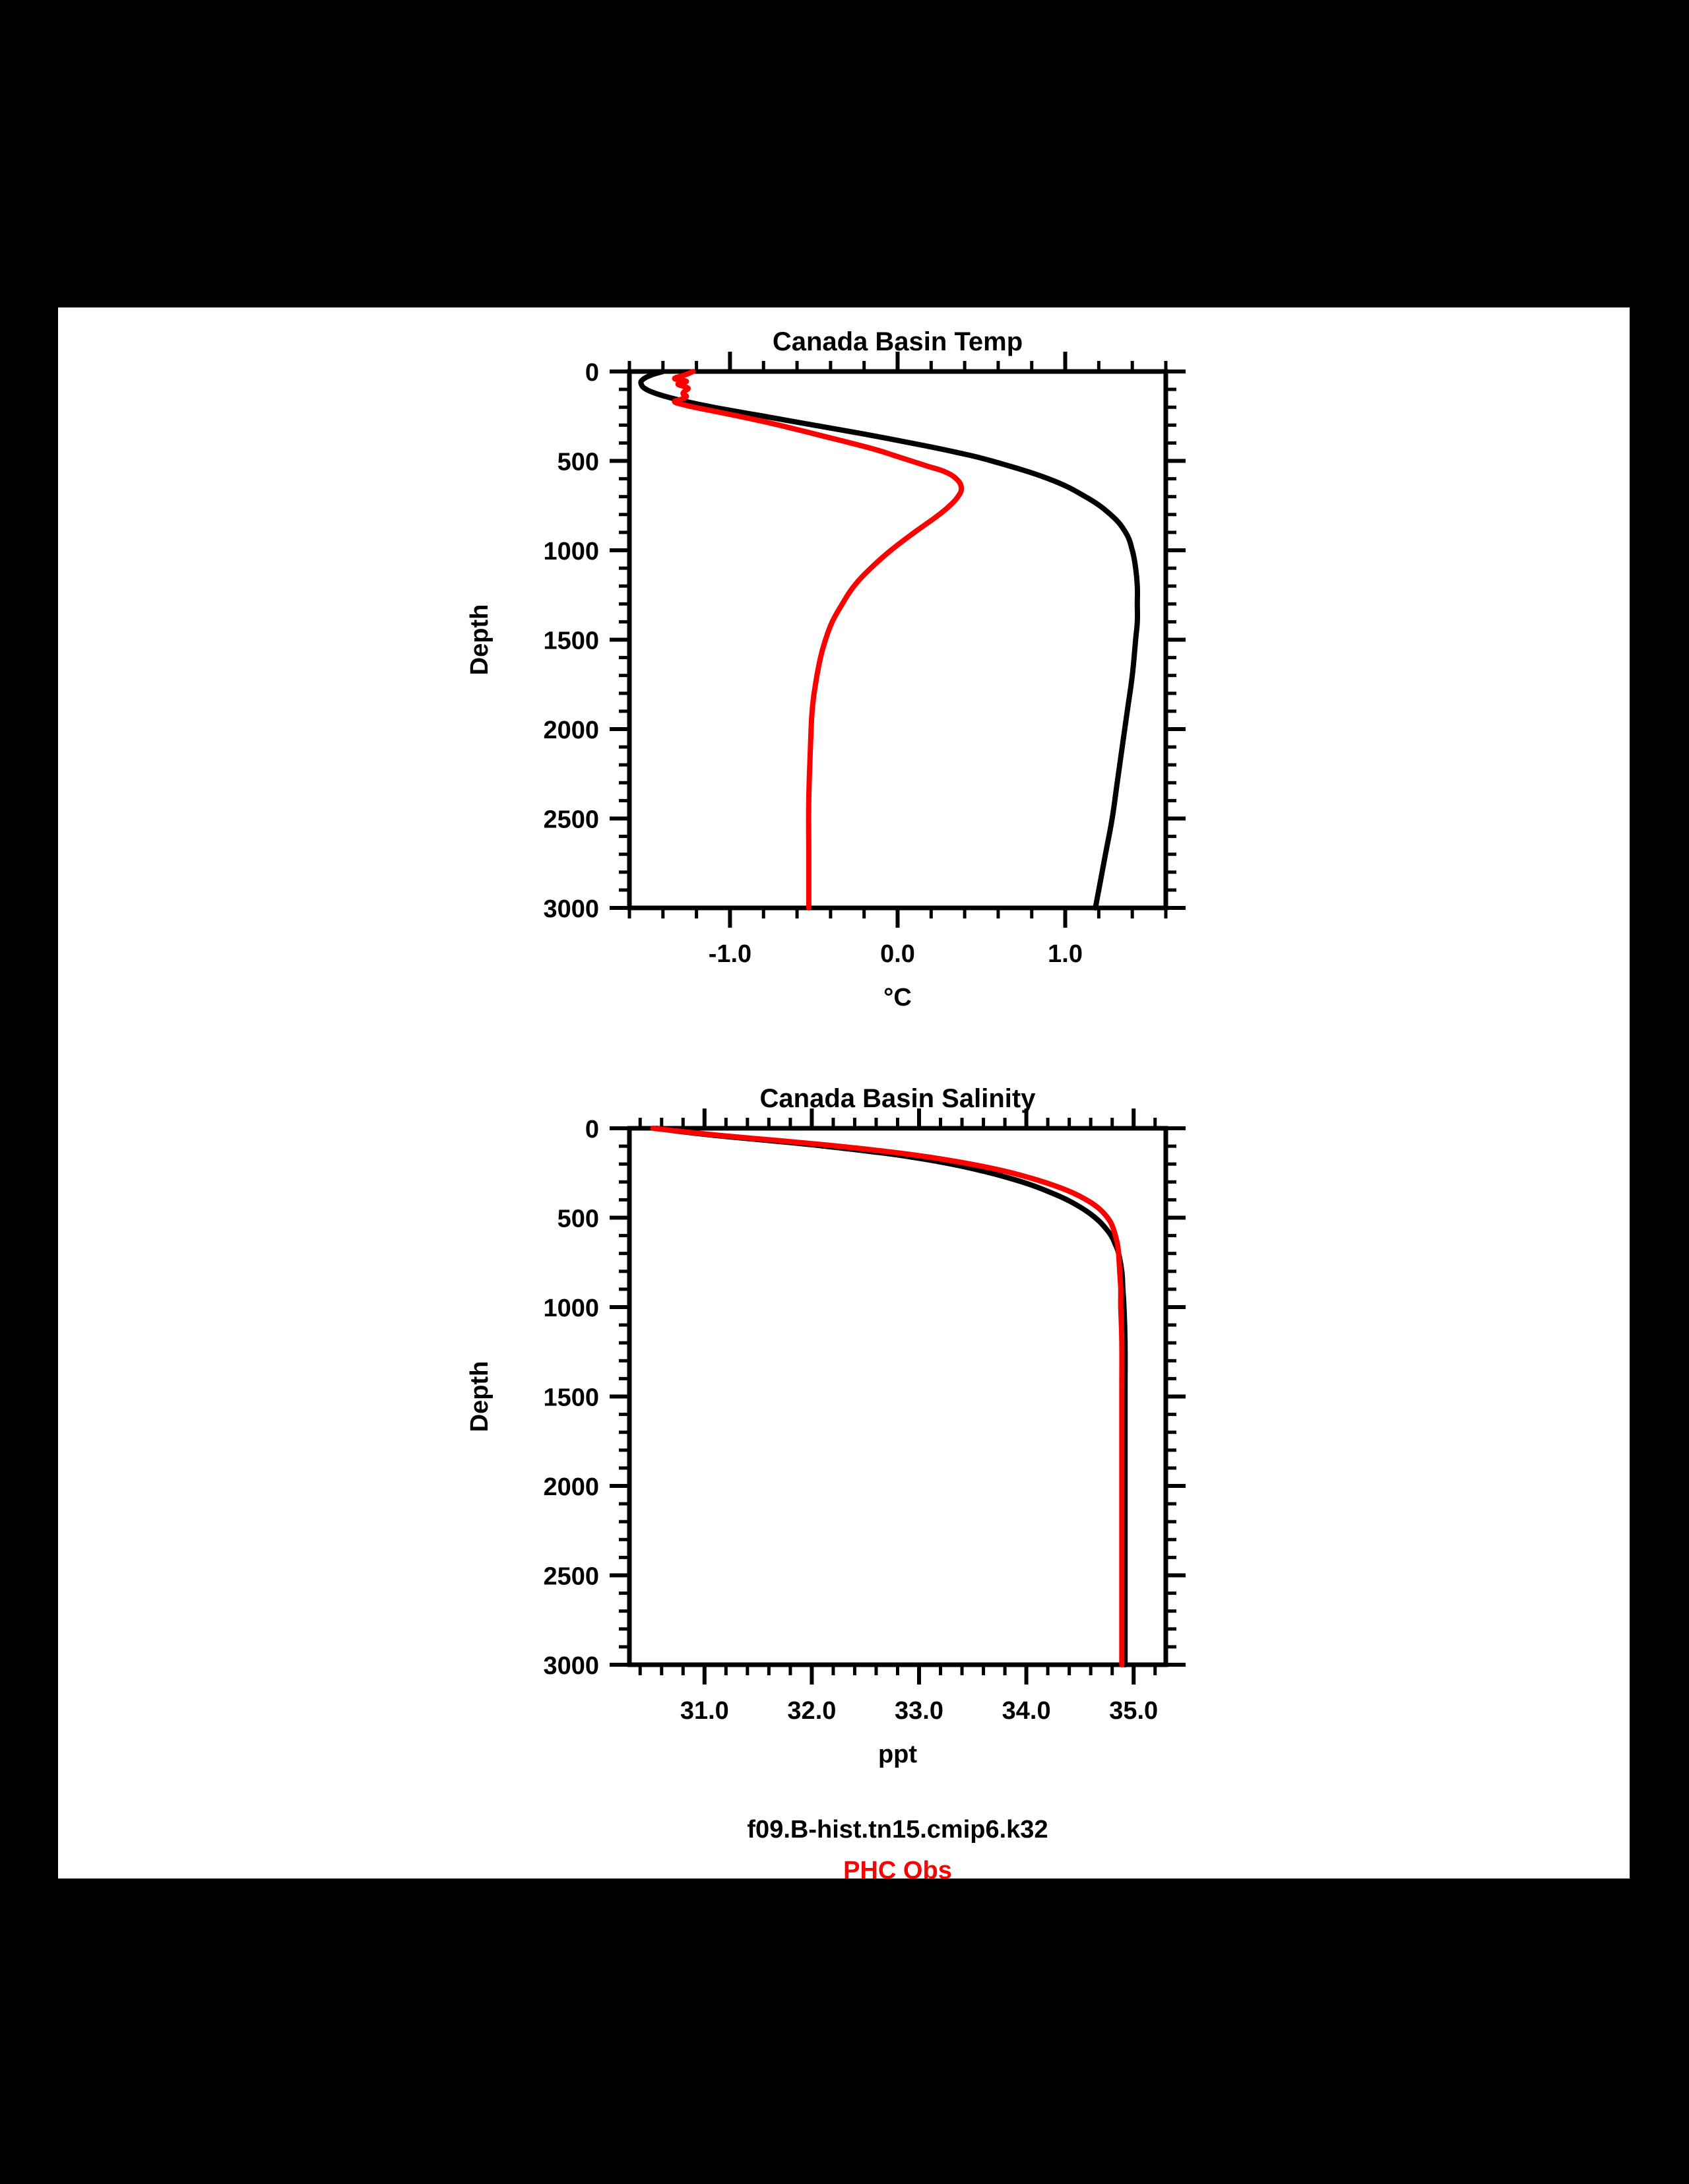  What do you see at coordinates (898, 1098) in the screenshot?
I see `chart-title-1: Canada Basin Salinity` at bounding box center [898, 1098].